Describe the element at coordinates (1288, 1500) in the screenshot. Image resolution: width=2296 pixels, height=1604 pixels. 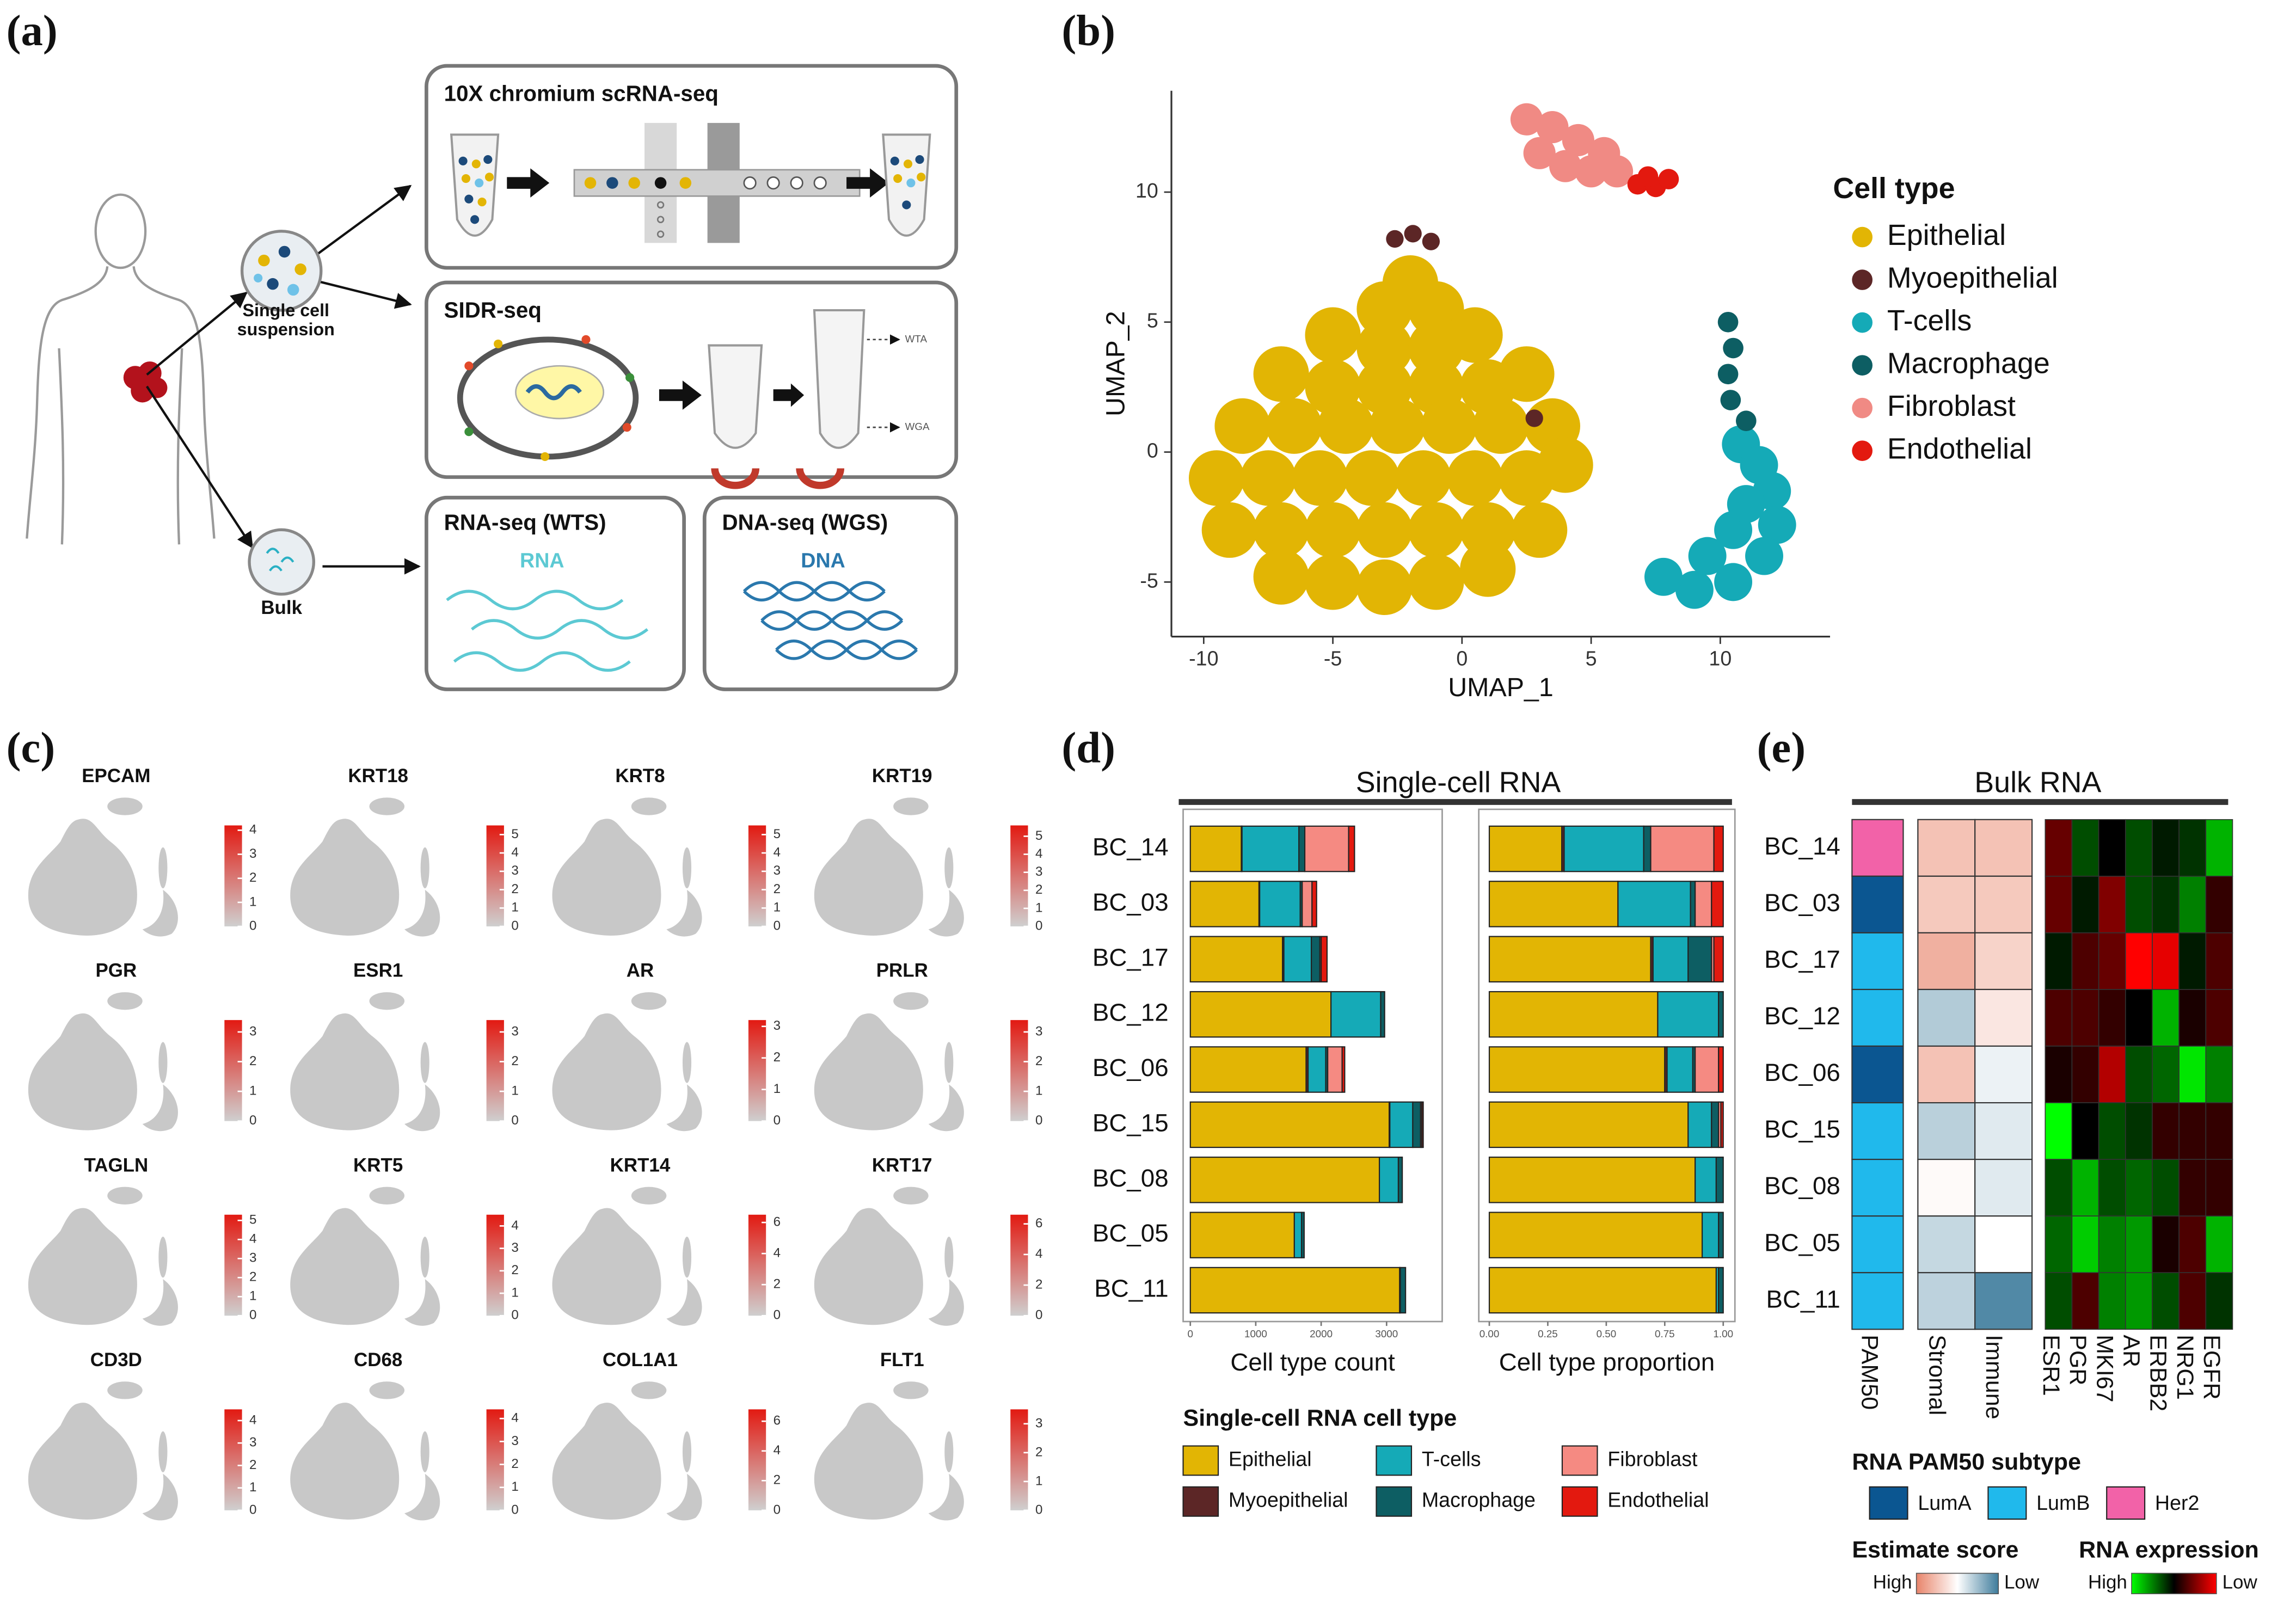
I see `legend-label: Myoepithelial` at that location.